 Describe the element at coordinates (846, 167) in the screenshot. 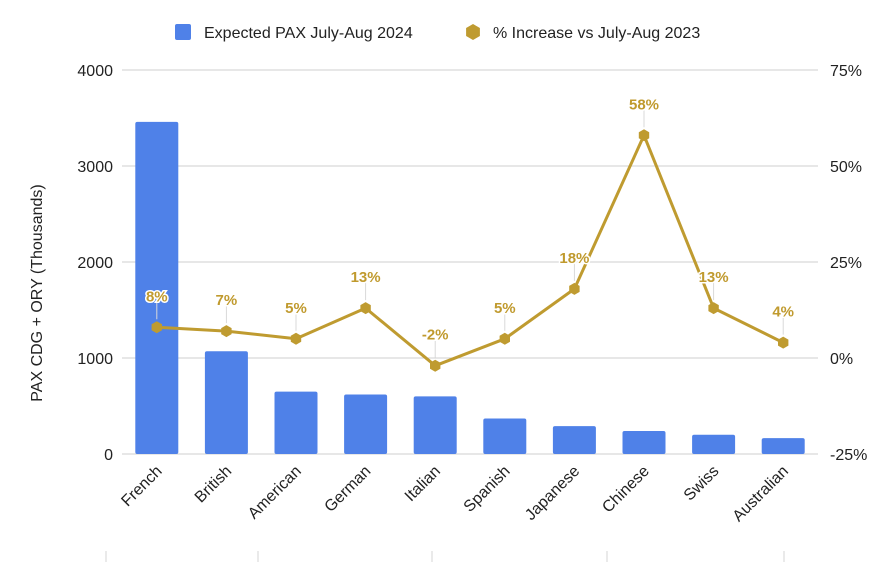

I see `y2-tick-label: 50%` at that location.